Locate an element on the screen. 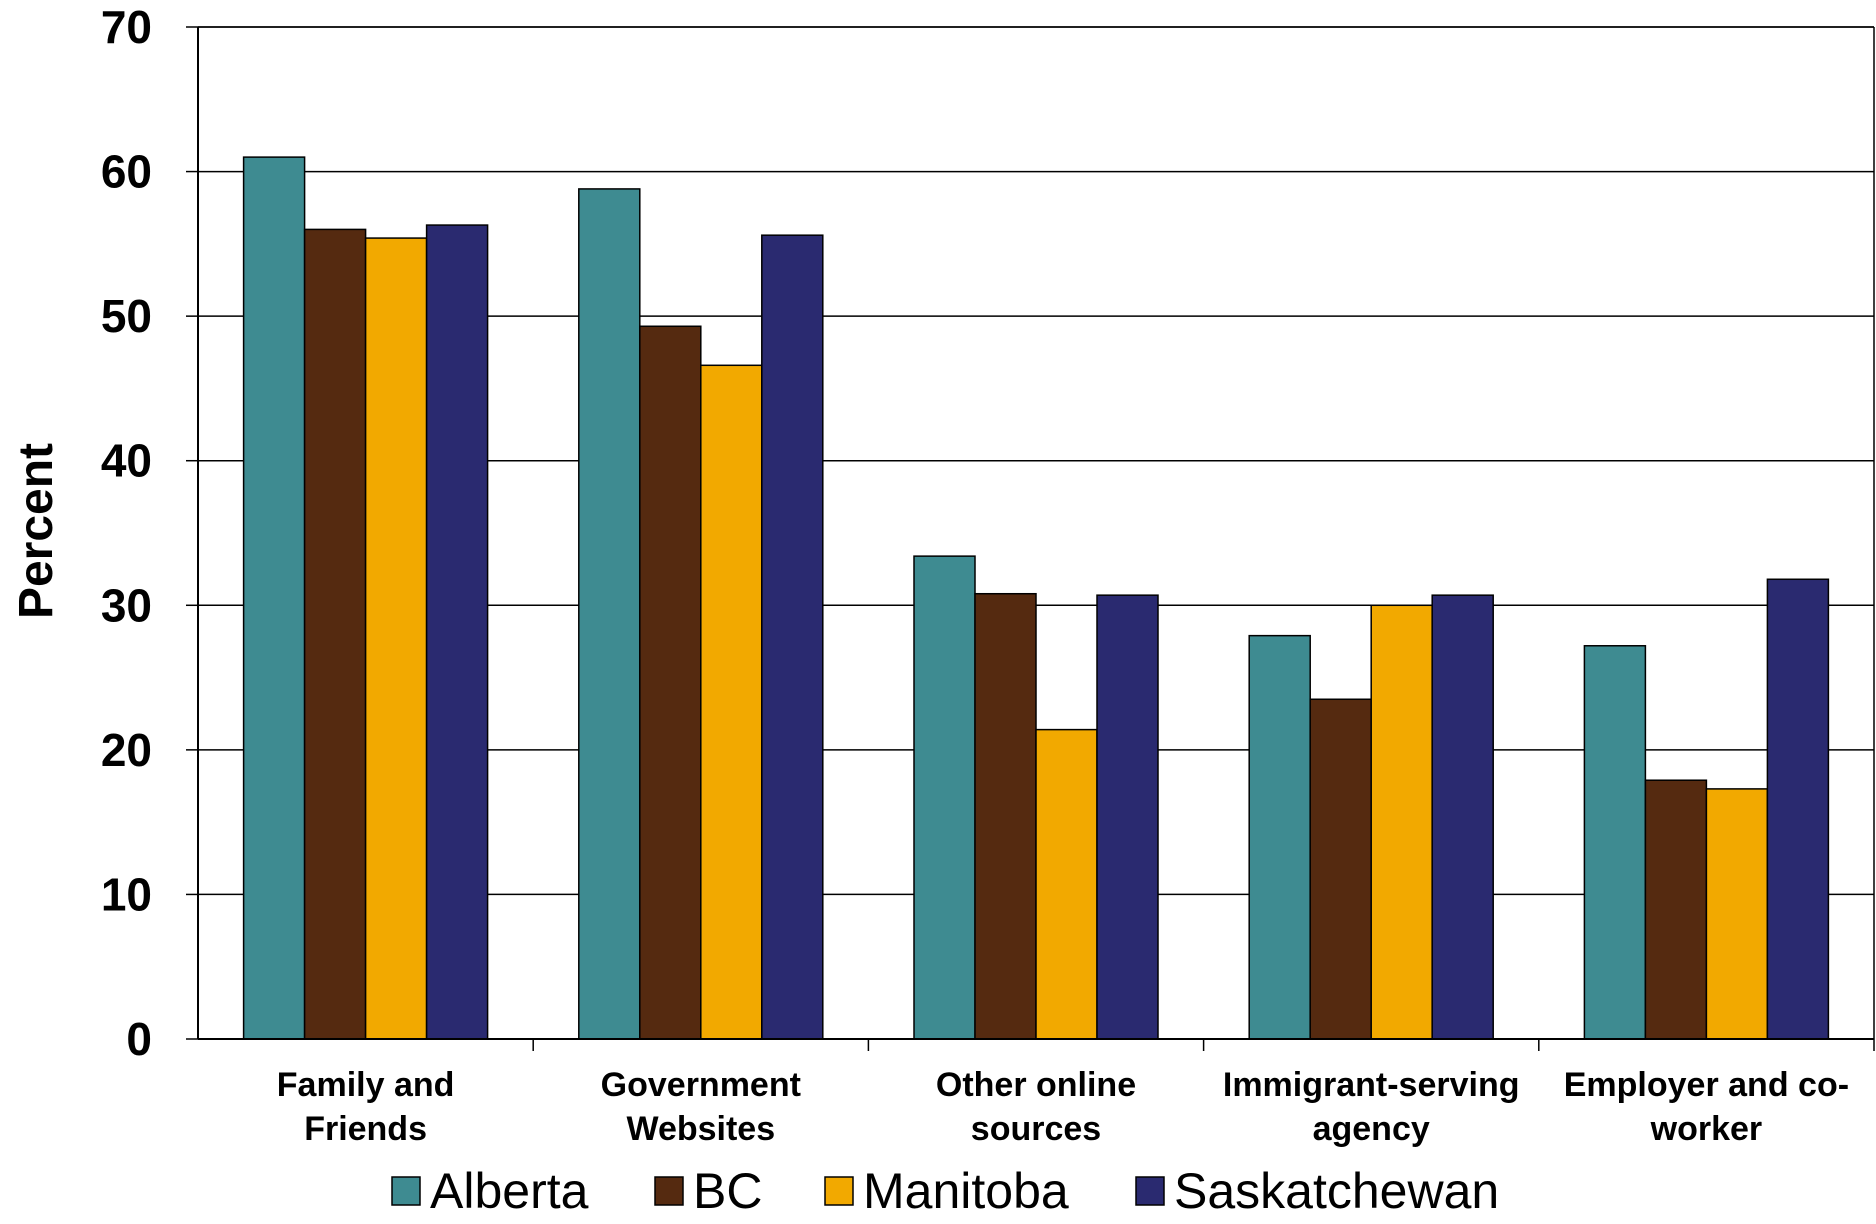 The width and height of the screenshot is (1876, 1224). y-tick-label: 20 is located at coordinates (126, 750).